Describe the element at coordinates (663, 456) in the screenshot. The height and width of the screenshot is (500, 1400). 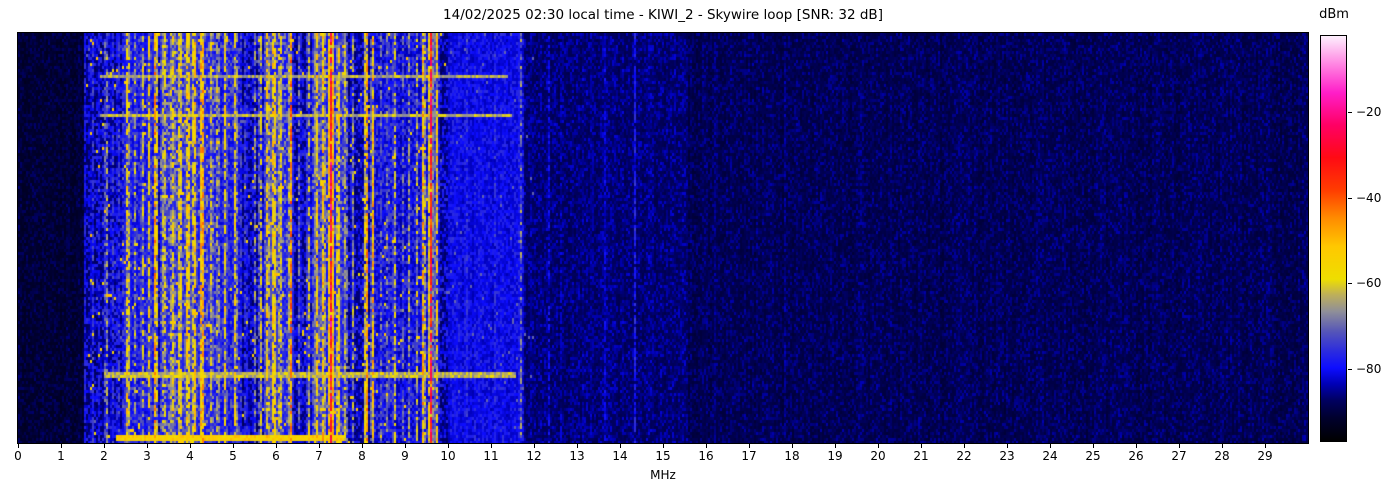
I see `x-tick-label: 15` at that location.